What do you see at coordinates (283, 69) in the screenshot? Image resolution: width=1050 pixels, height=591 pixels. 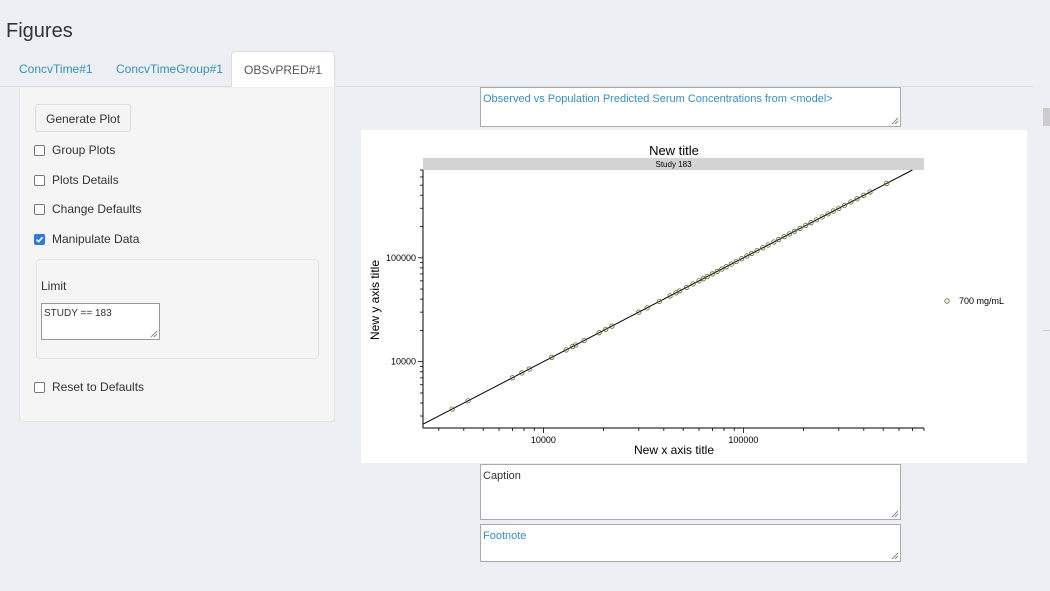 I see `tab-obsvpred: OBSvPRED#1` at bounding box center [283, 69].